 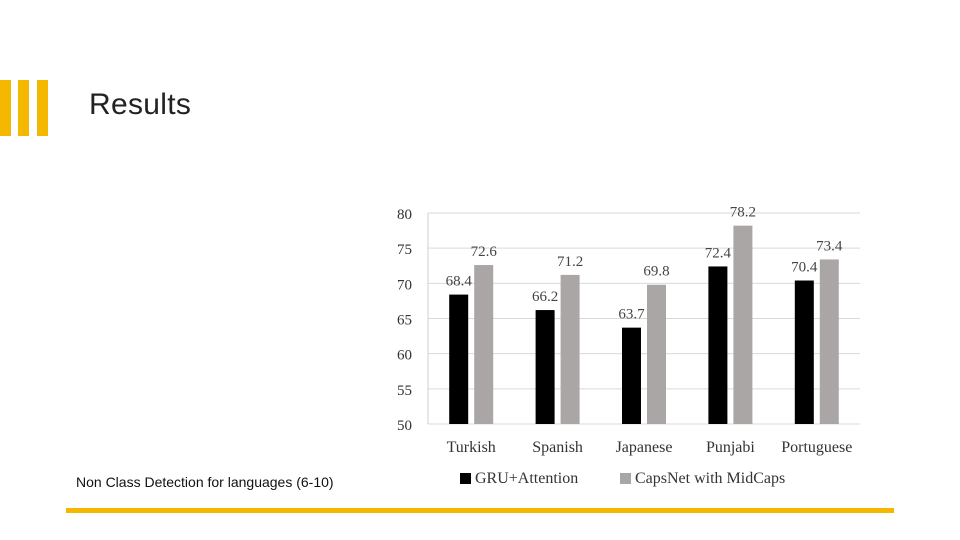 I want to click on data-label: 72.4, so click(x=718, y=253).